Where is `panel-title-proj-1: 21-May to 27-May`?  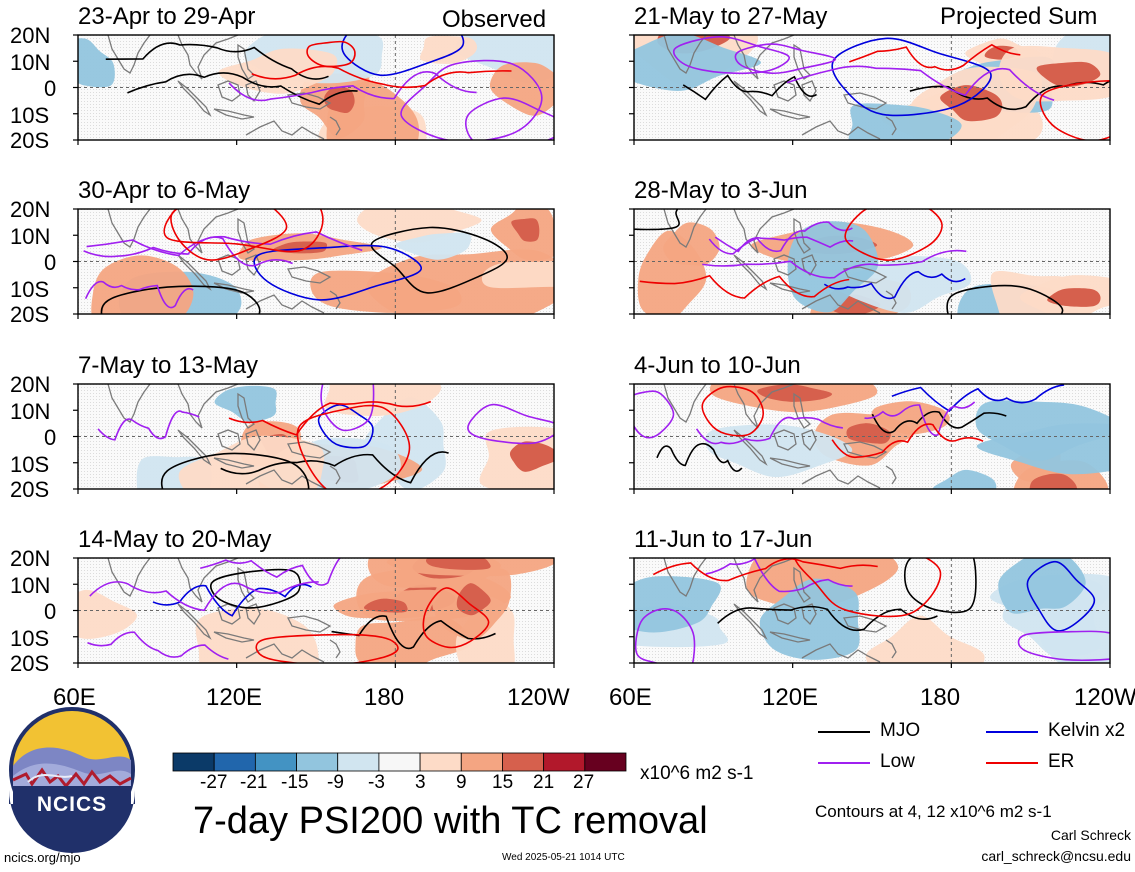 panel-title-proj-1: 21-May to 27-May is located at coordinates (731, 16).